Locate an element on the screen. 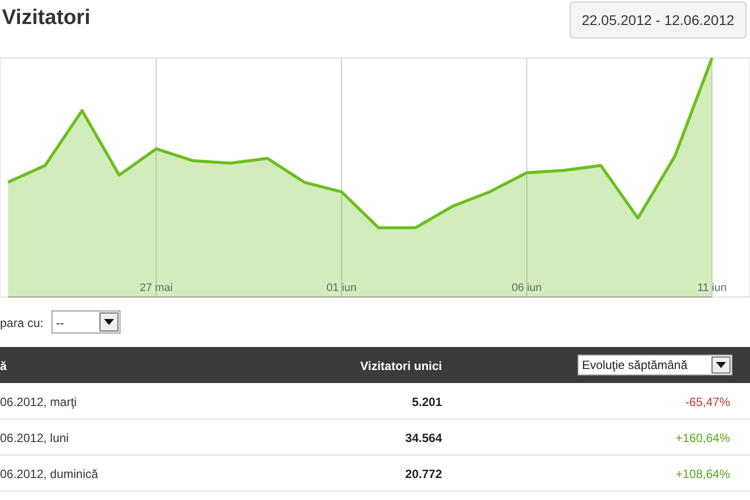 This screenshot has height=500, width=750. text: 5.201 is located at coordinates (427, 402).